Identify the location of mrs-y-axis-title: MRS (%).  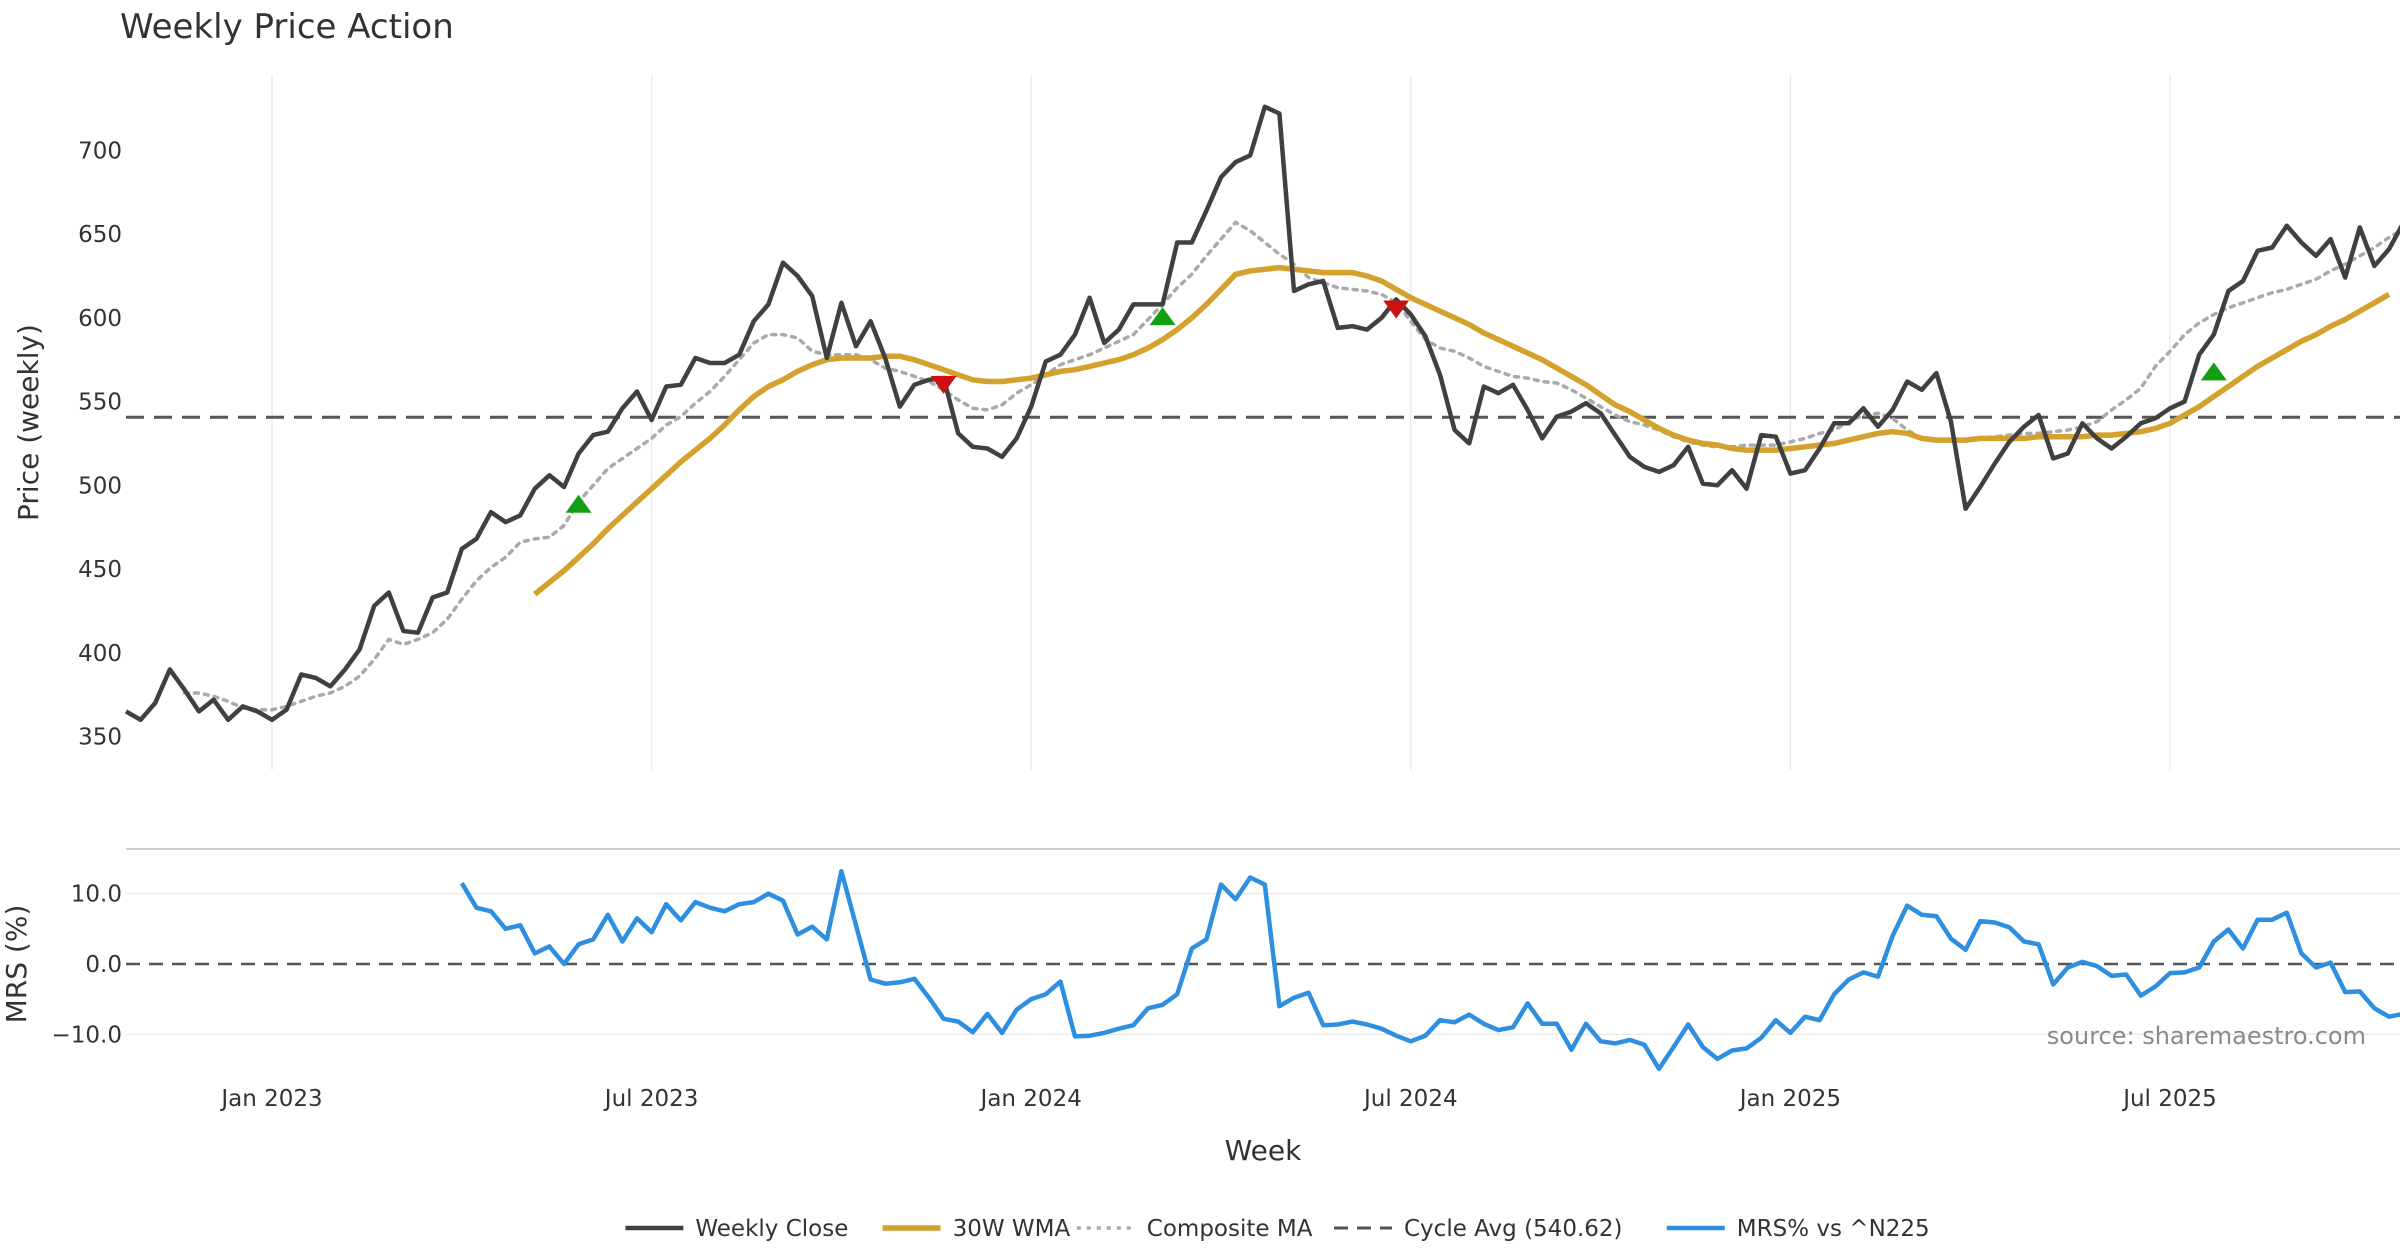
(16, 964).